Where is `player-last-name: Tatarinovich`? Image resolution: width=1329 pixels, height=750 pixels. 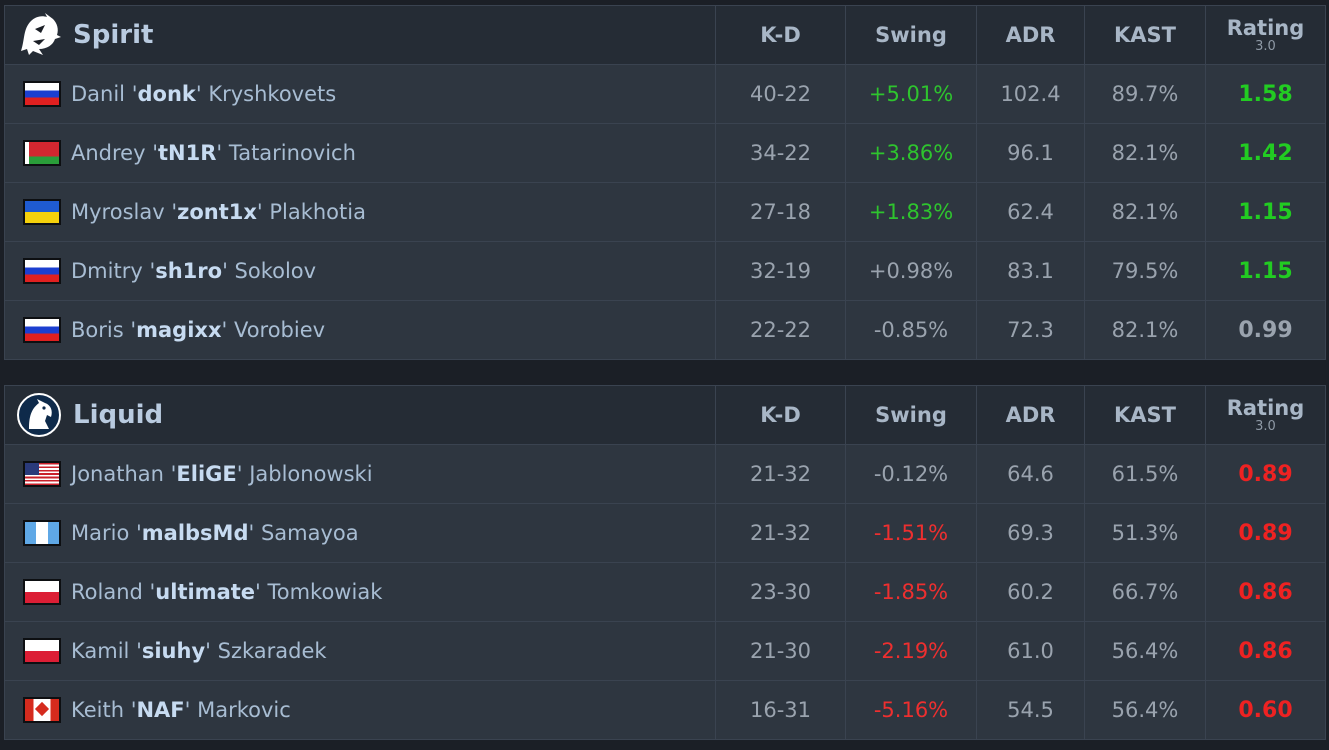
player-last-name: Tatarinovich is located at coordinates (292, 153).